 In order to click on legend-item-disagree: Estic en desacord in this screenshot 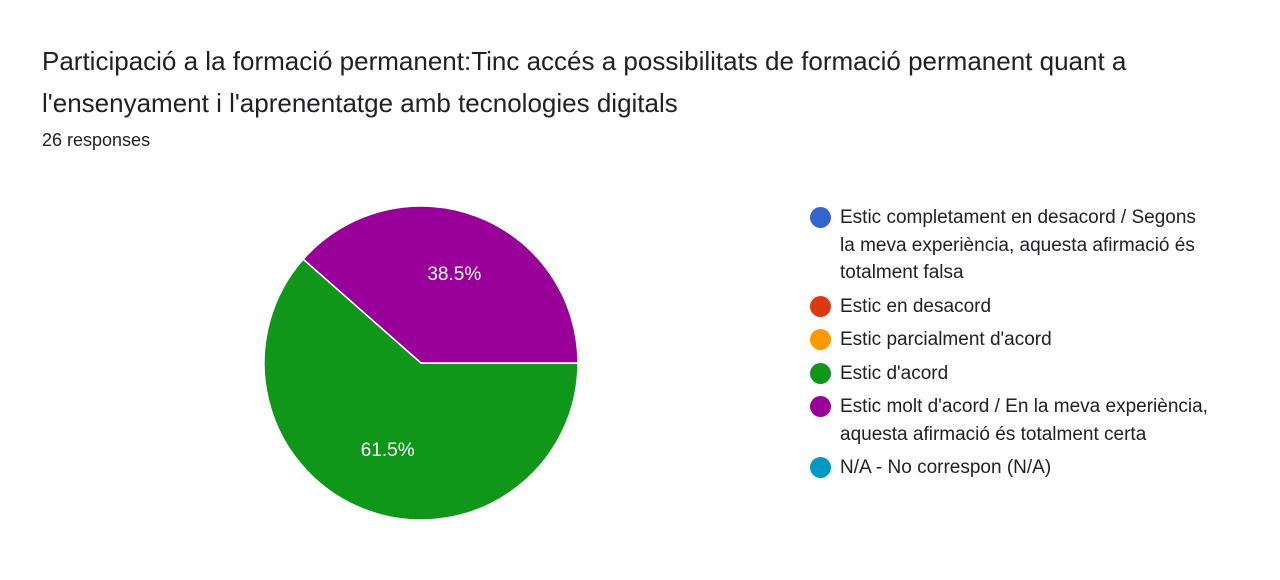, I will do `click(1028, 307)`.